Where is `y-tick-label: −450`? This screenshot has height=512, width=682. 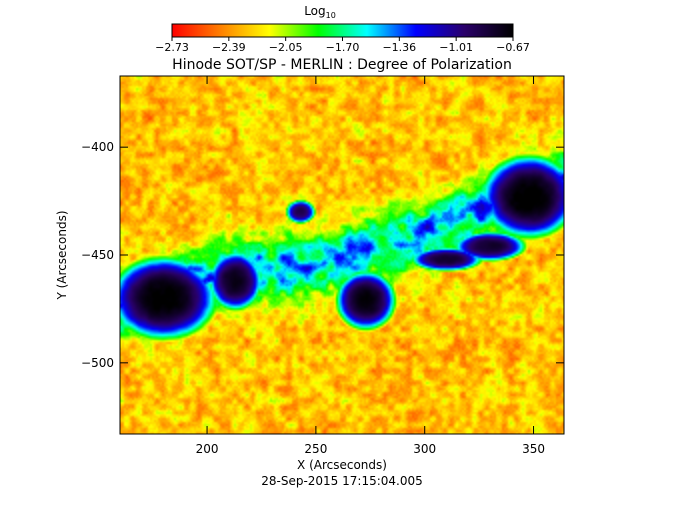 y-tick-label: −450 is located at coordinates (97, 255).